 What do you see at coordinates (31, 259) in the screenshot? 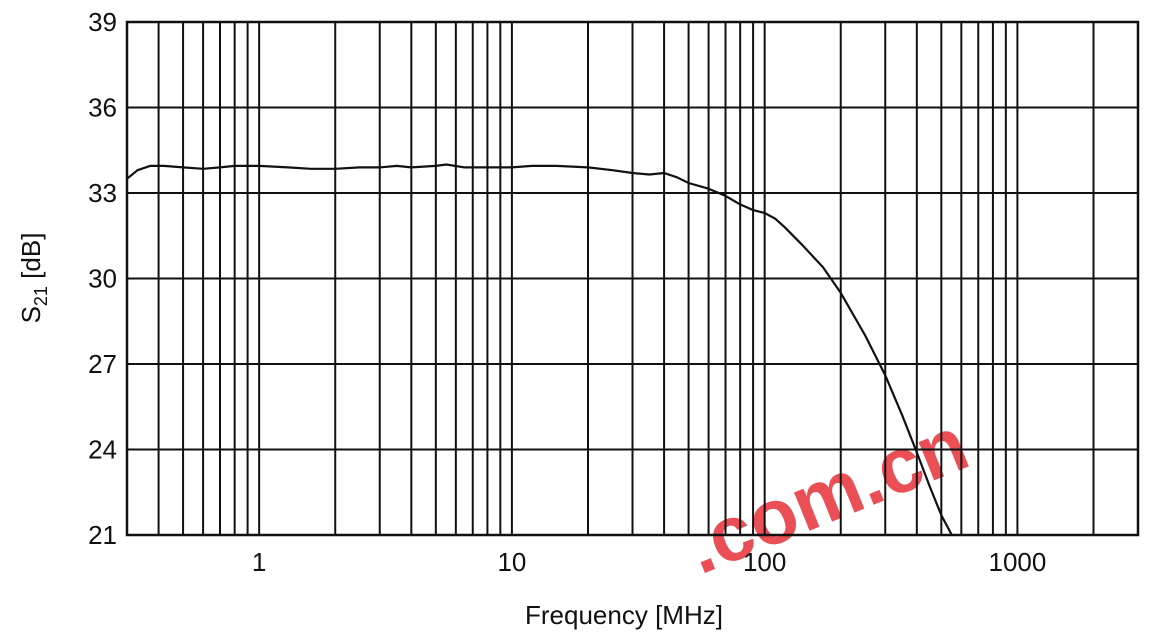
I see `y-axis-title-unit: [dB]` at bounding box center [31, 259].